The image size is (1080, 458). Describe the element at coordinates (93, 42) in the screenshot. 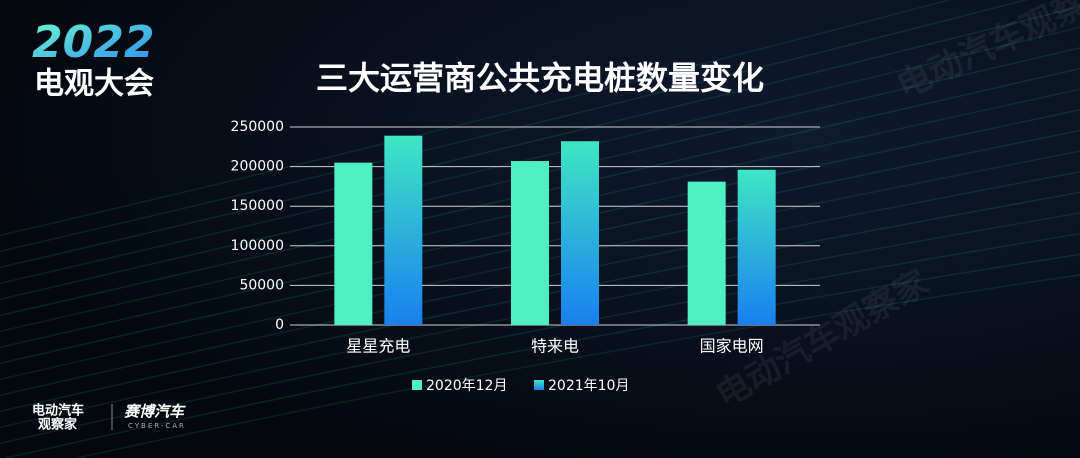

I see `badge-year: 2022` at that location.